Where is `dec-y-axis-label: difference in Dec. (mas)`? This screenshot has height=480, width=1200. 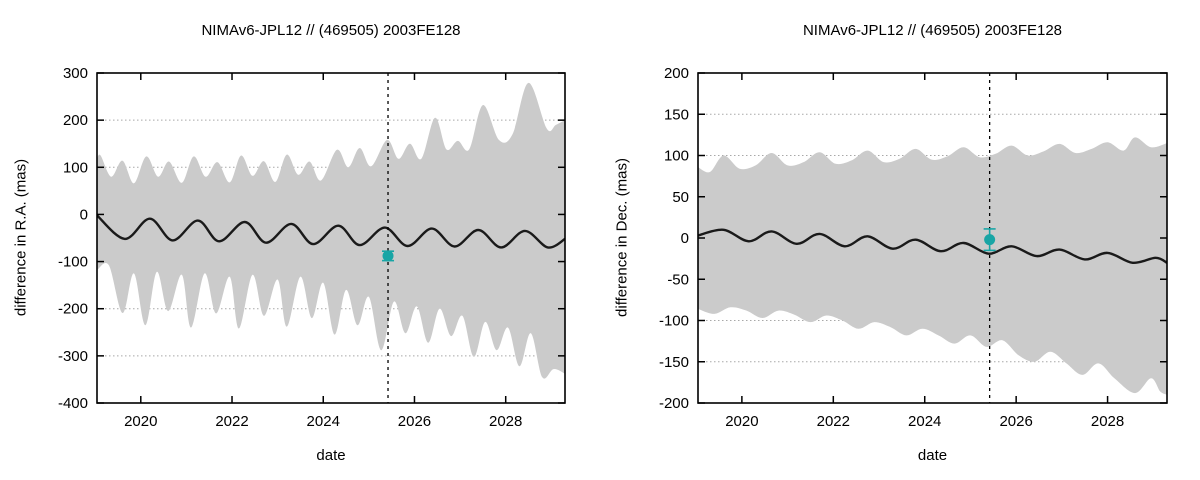 dec-y-axis-label: difference in Dec. (mas) is located at coordinates (622, 237).